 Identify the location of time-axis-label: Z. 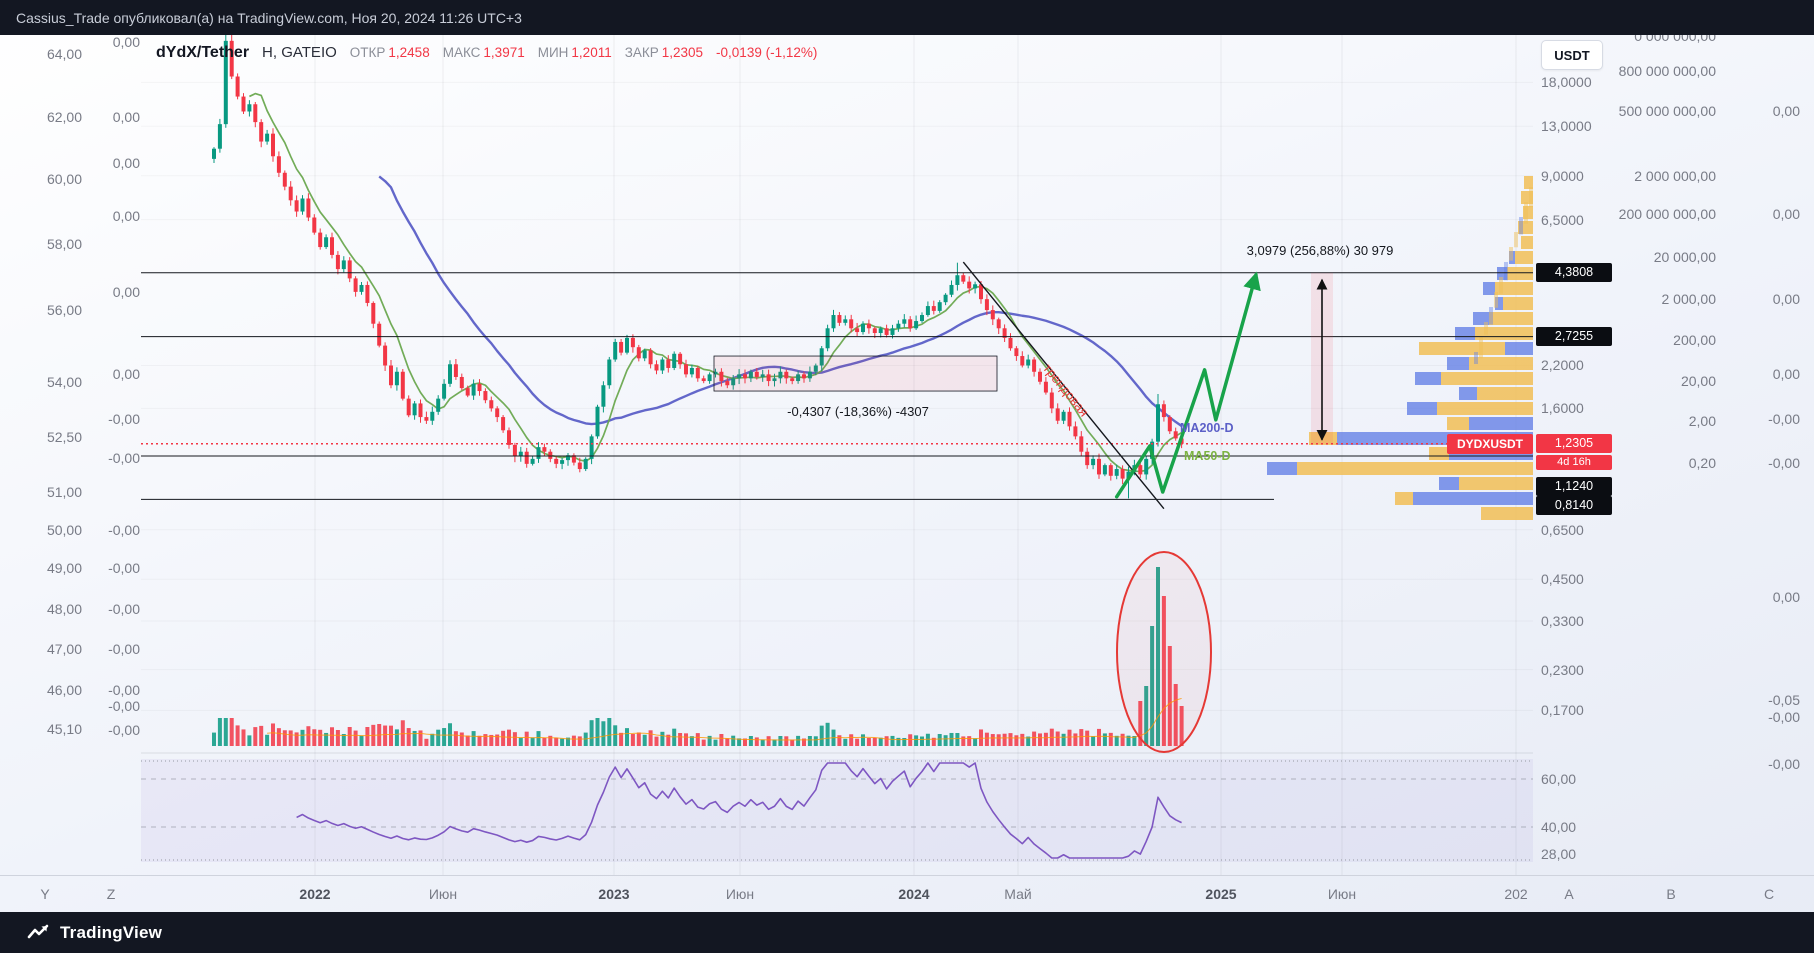
(111, 894).